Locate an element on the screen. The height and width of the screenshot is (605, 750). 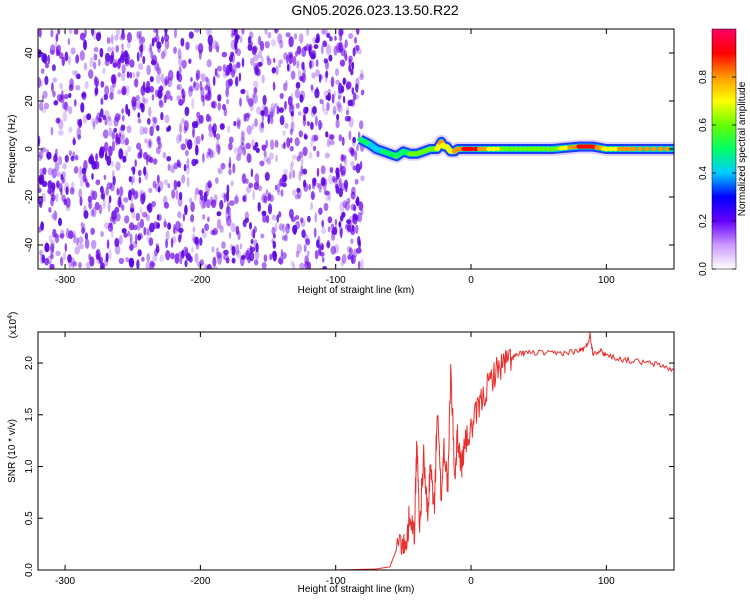
x-tick-label: -100 is located at coordinates (336, 280).